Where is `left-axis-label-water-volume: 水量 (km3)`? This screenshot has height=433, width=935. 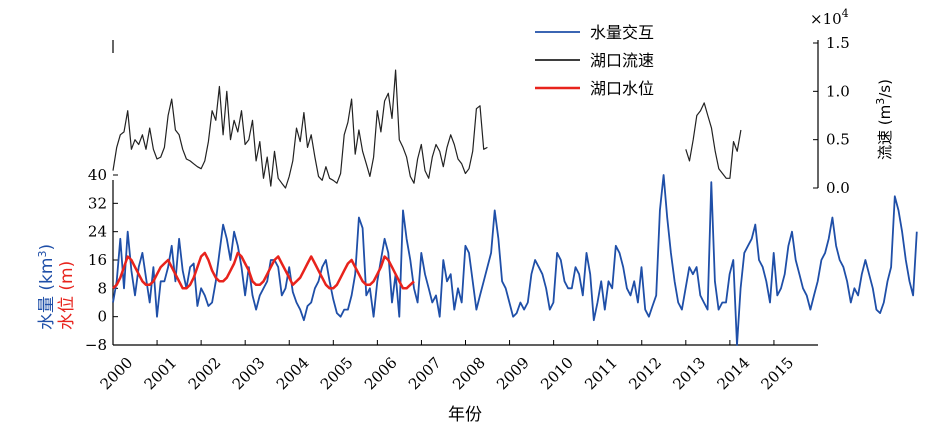 left-axis-label-water-volume: 水量 (km3) is located at coordinates (46, 287).